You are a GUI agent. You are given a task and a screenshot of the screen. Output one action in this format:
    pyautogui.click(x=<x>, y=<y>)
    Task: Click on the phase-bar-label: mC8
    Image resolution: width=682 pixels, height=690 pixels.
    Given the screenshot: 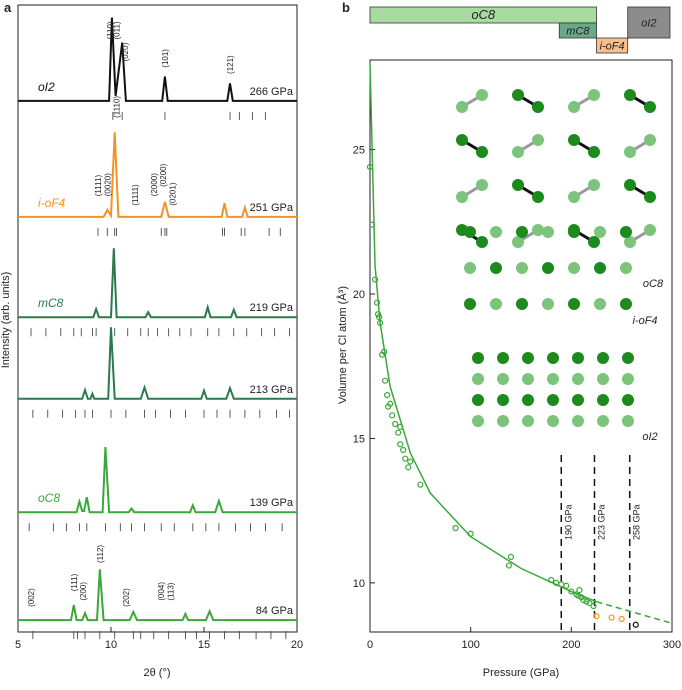 What is the action you would take?
    pyautogui.click(x=578, y=32)
    